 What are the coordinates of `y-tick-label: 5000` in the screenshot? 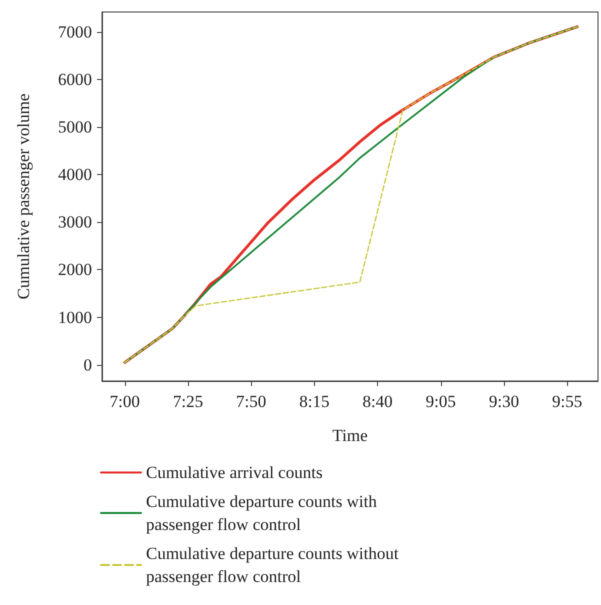 It's located at (75, 127).